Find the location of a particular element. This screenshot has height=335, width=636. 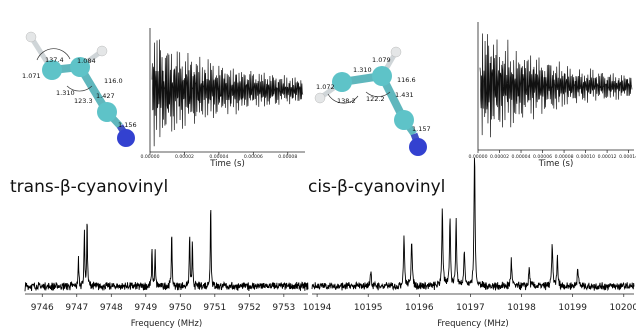

trans-mol-label: 1.084 is located at coordinates (86, 61).